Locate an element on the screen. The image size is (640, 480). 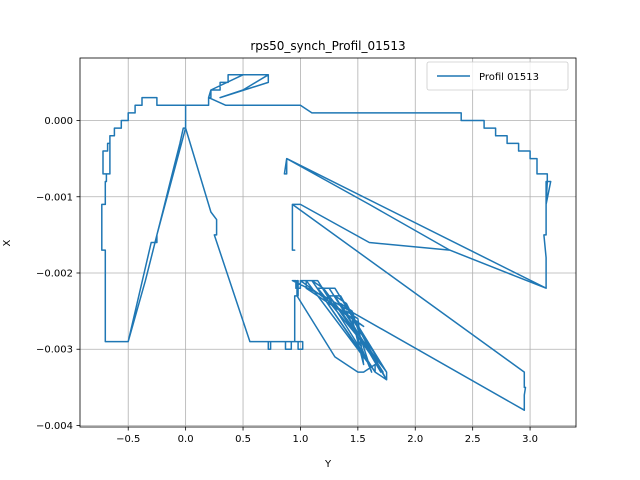
x-tick-label: 2.0 is located at coordinates (415, 439).